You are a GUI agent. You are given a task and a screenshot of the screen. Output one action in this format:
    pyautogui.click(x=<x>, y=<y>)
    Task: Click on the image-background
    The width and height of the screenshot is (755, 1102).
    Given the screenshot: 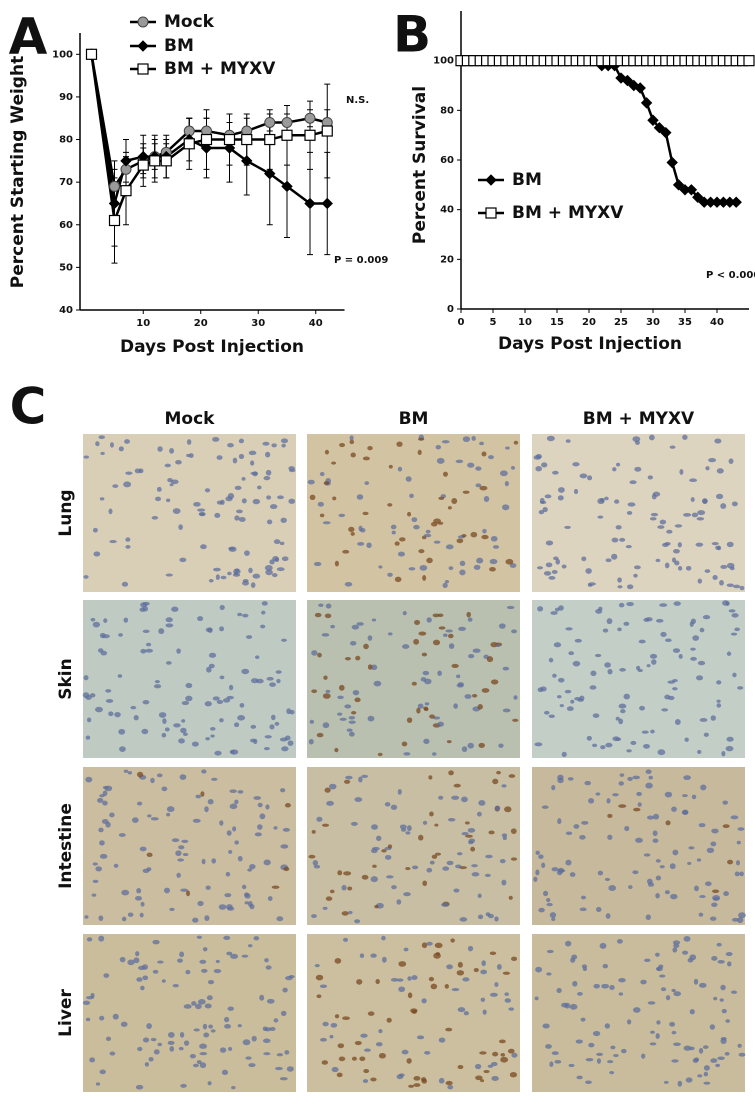 What is the action you would take?
    pyautogui.click(x=638, y=679)
    